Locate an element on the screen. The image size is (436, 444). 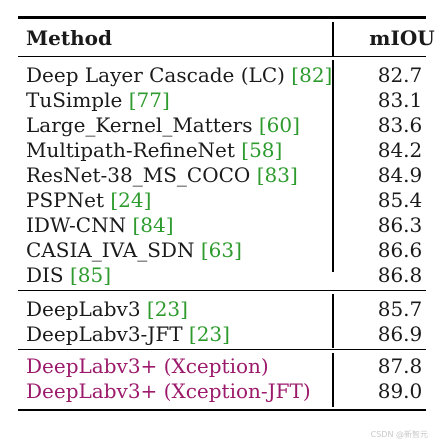
miou-value: 82.7 is located at coordinates (400, 75).